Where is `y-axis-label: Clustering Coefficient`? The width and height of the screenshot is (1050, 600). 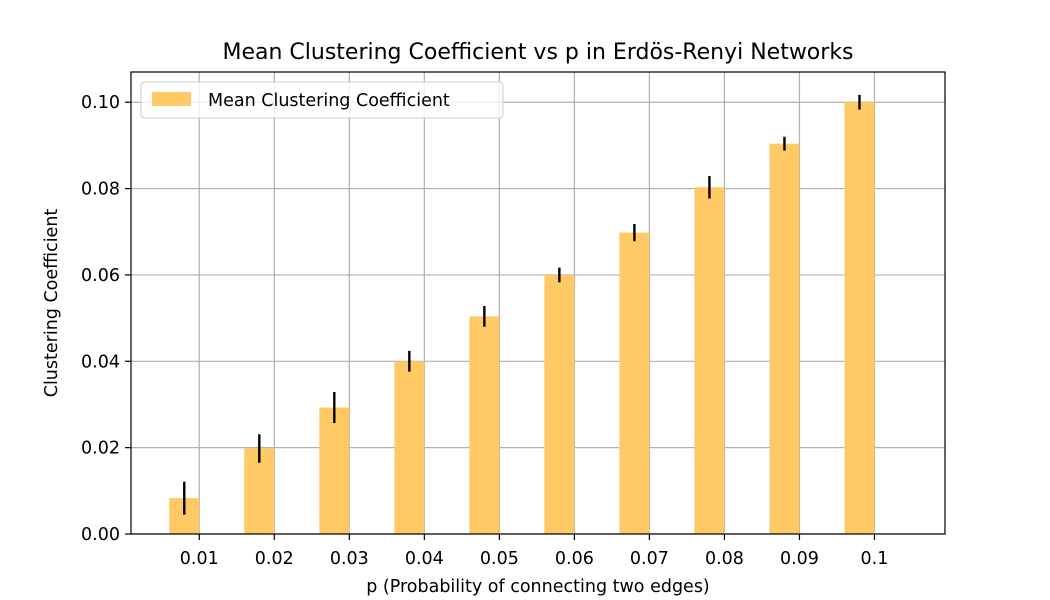 y-axis-label: Clustering Coefficient is located at coordinates (52, 303).